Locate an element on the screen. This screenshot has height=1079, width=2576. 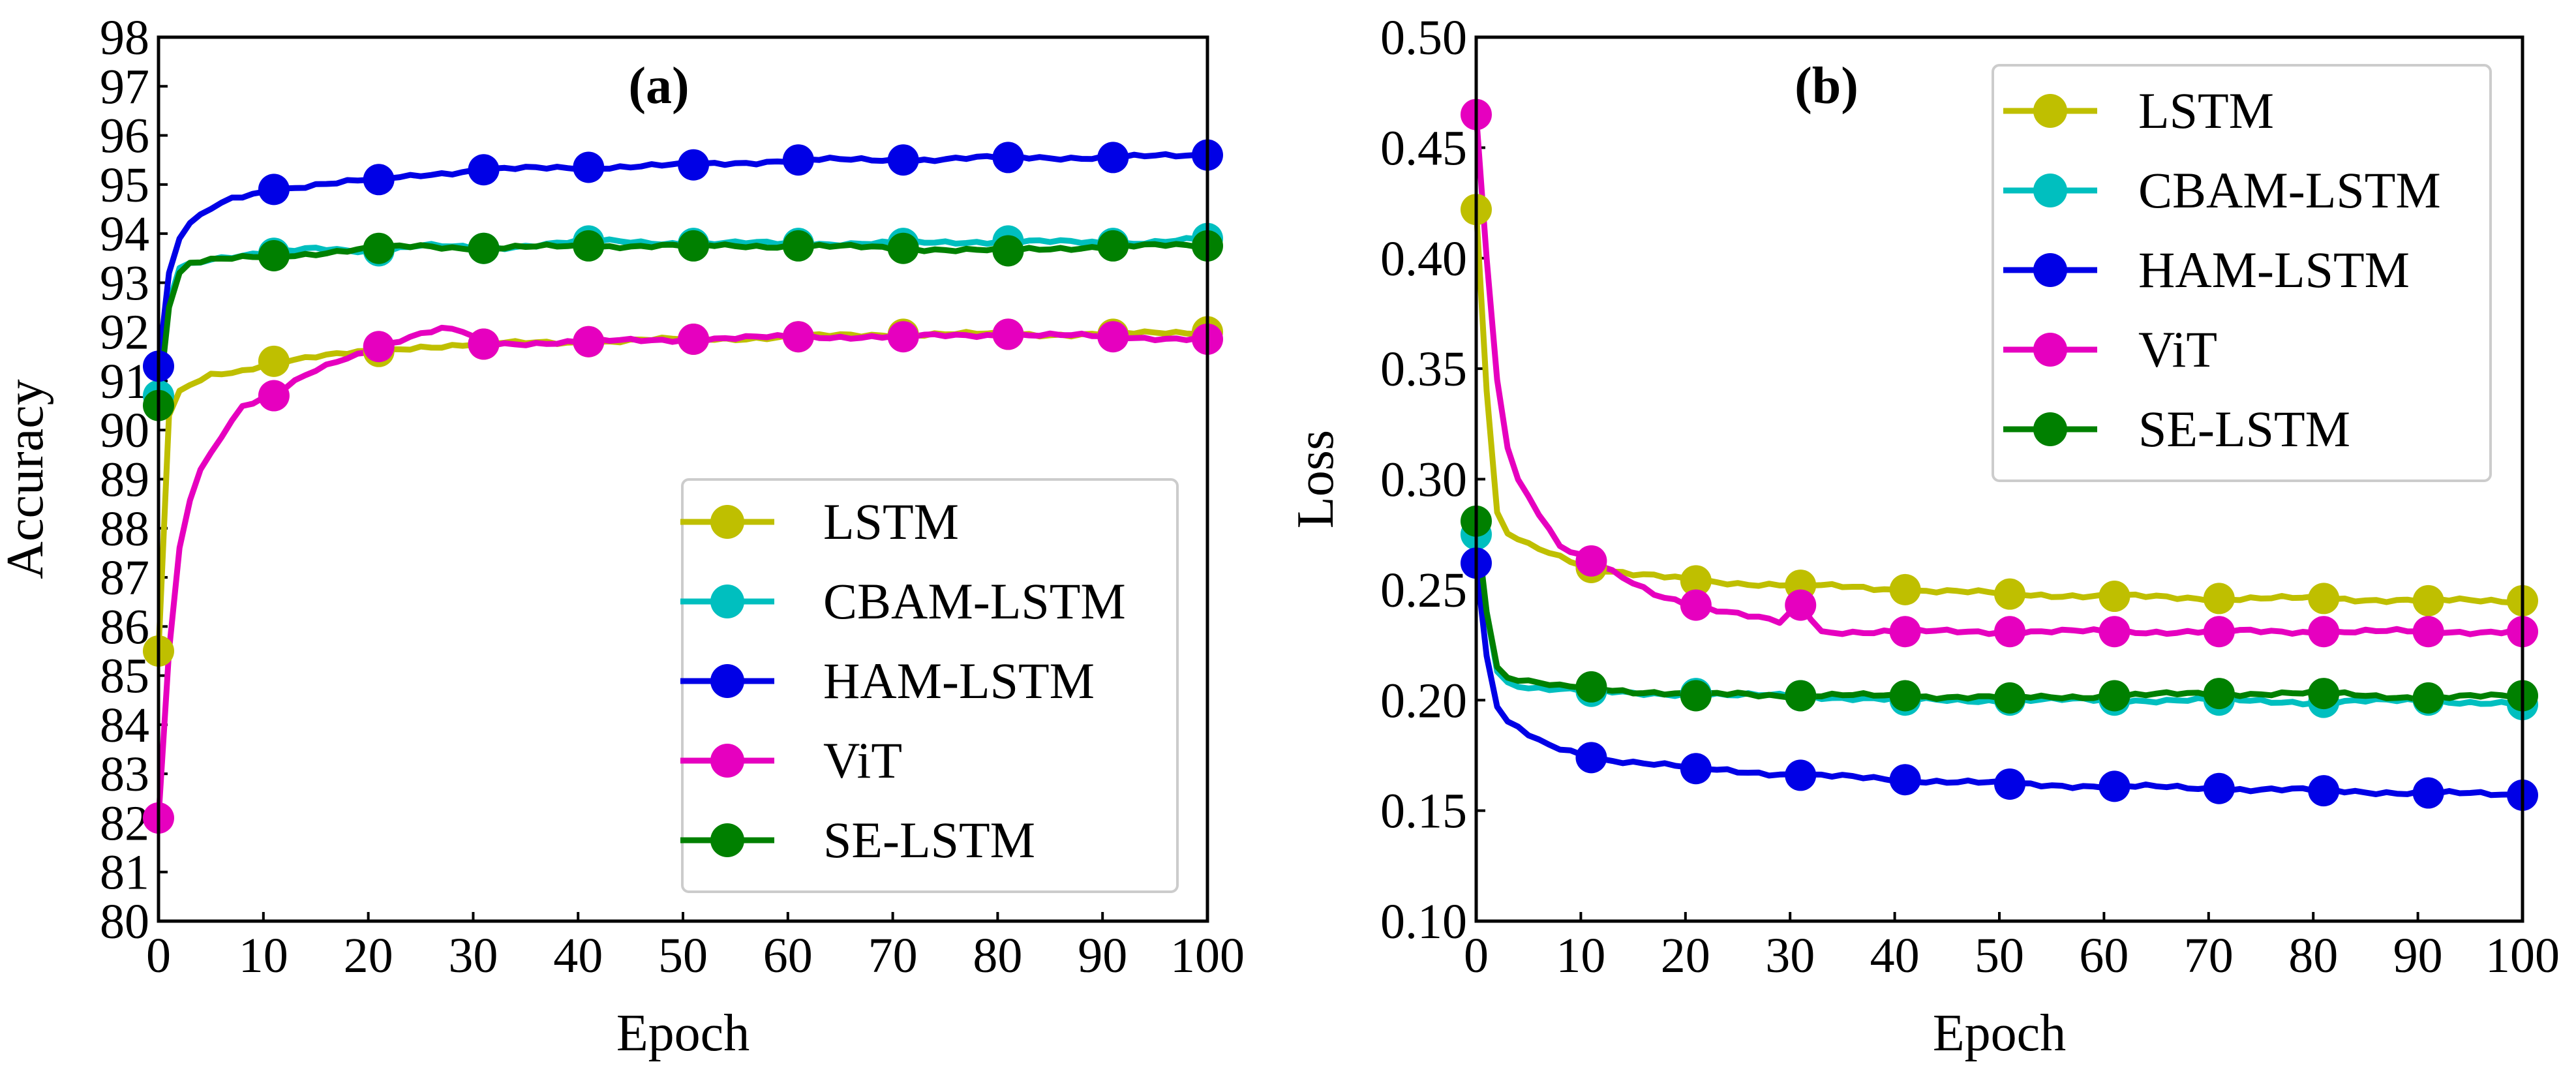
b-y-tick-label: 0.40 is located at coordinates (1424, 259).